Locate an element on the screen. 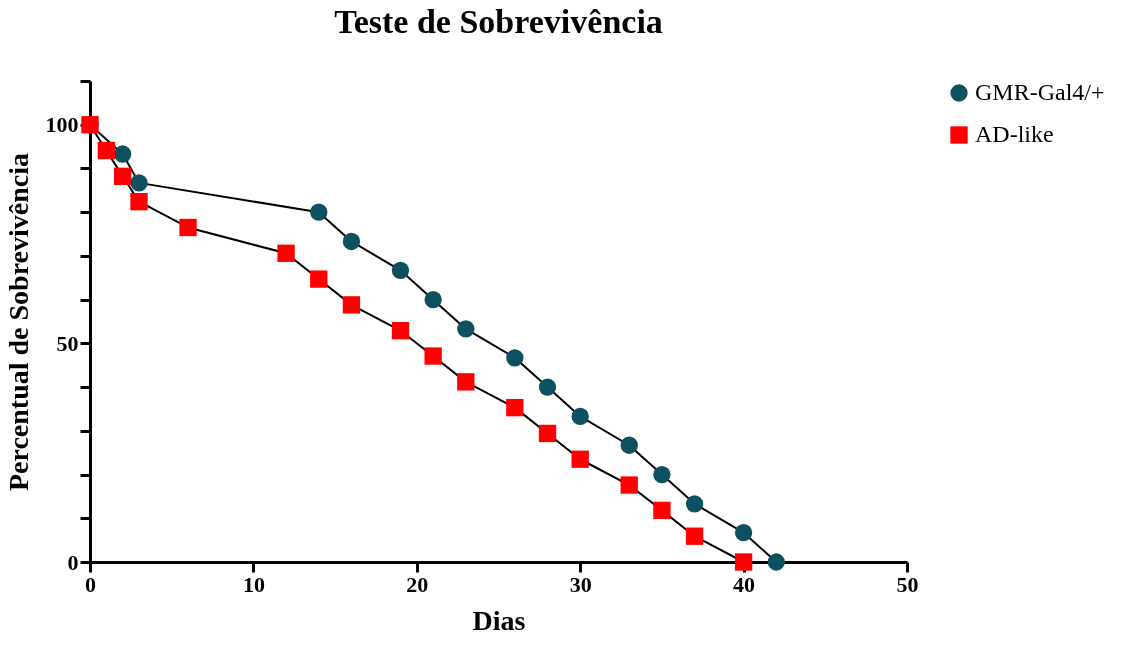 The width and height of the screenshot is (1136, 666). x-tick-label: 10 is located at coordinates (253, 584).